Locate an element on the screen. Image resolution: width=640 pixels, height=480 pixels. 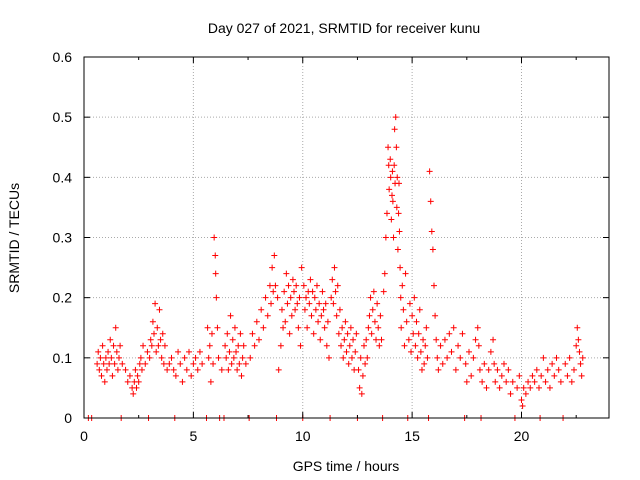
x-tick-label: 0 is located at coordinates (84, 436).